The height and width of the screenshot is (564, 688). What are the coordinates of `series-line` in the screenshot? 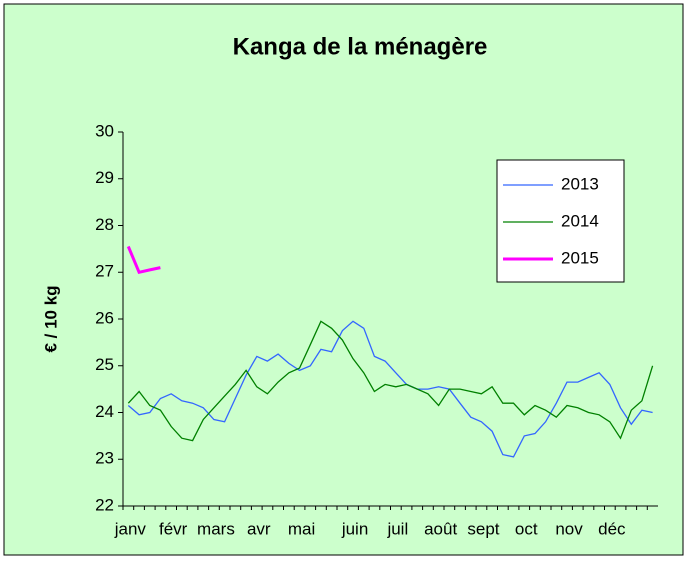 It's located at (143, 260).